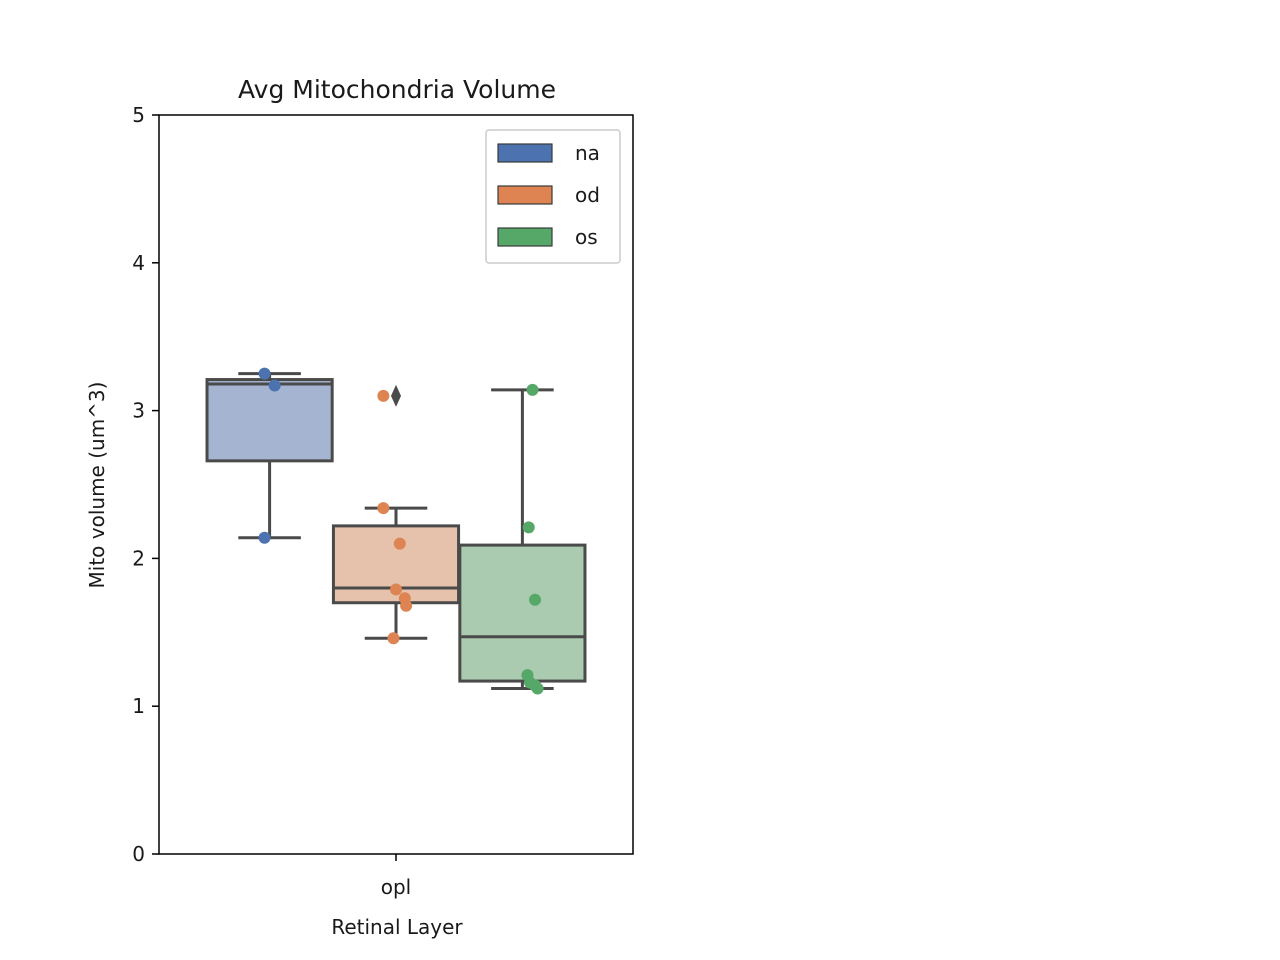 The height and width of the screenshot is (960, 1280). I want to click on y-tick-label: 2, so click(138, 558).